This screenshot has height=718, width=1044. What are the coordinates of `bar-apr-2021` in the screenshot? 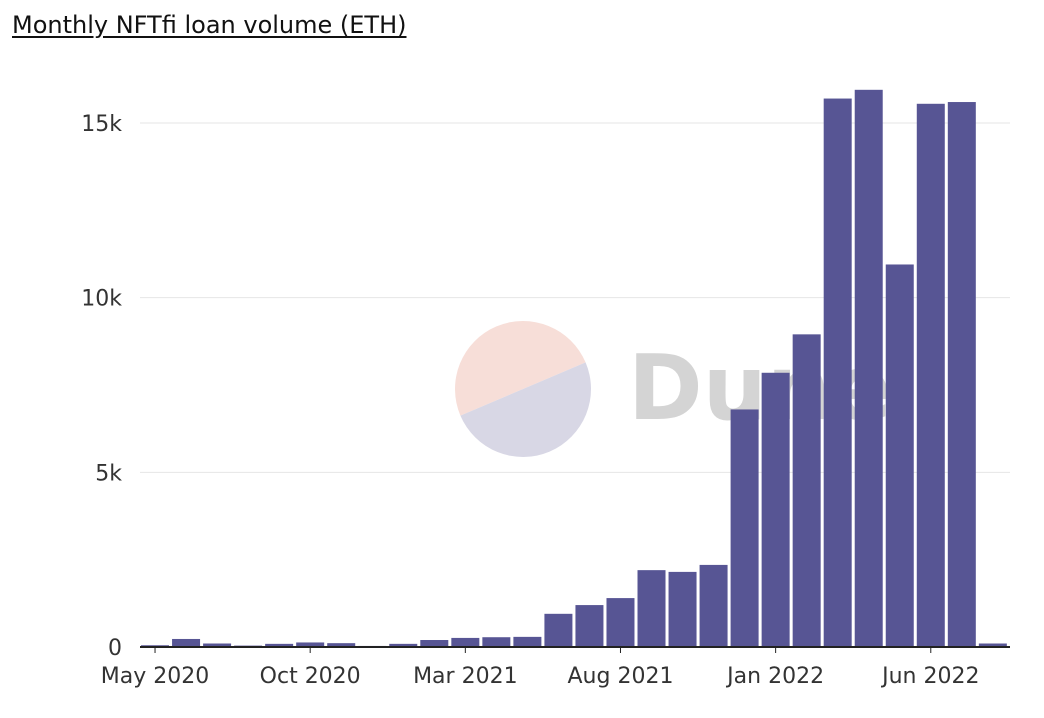 It's located at (496, 642).